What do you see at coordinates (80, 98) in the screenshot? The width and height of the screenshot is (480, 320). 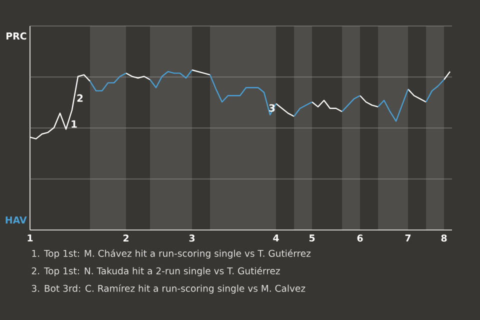 I see `annotation: 2` at bounding box center [80, 98].